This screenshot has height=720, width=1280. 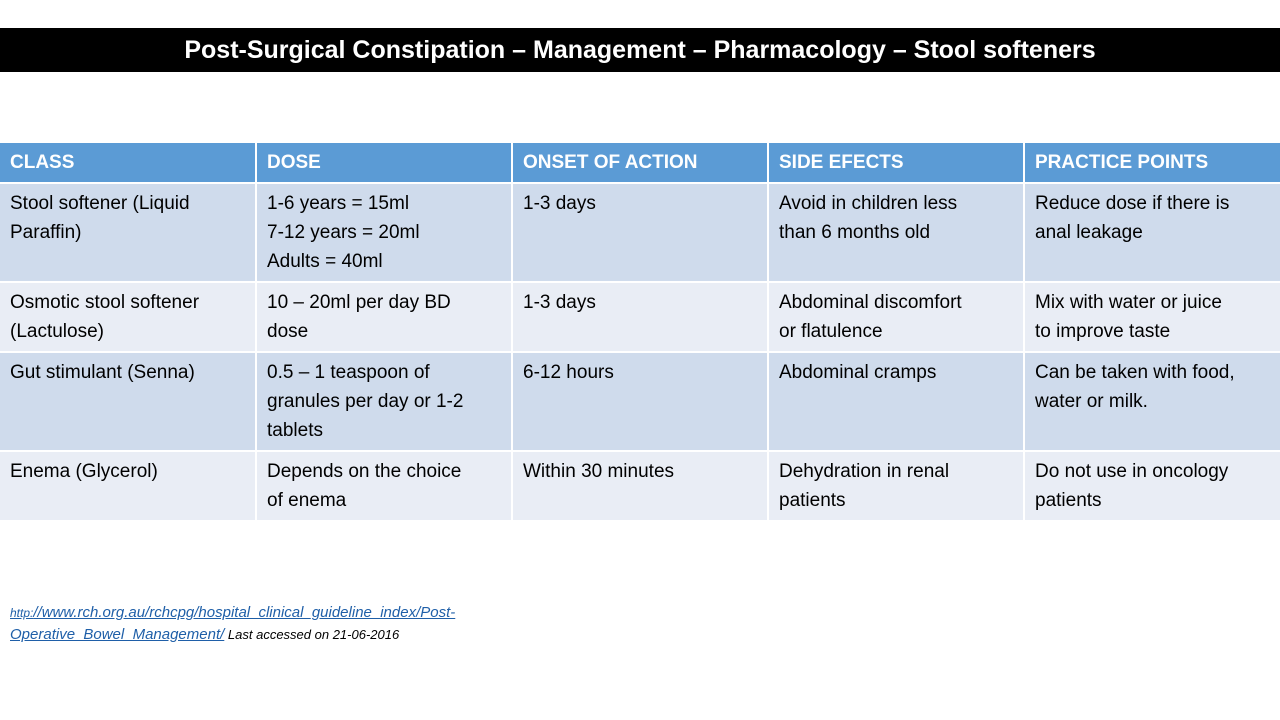 What do you see at coordinates (1132, 203) in the screenshot?
I see `cell-text: Reduce dose if there is` at bounding box center [1132, 203].